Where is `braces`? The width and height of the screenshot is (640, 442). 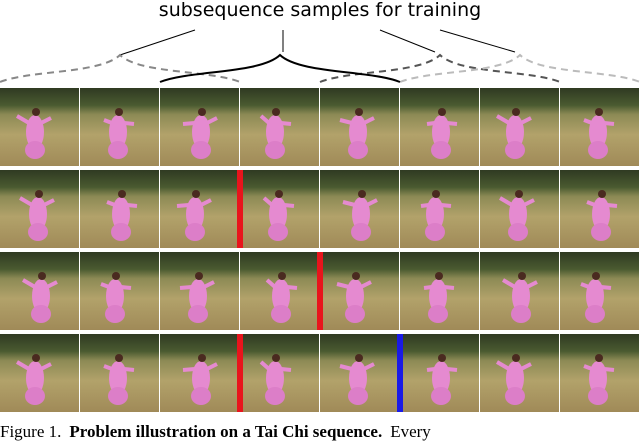 braces is located at coordinates (320, 56).